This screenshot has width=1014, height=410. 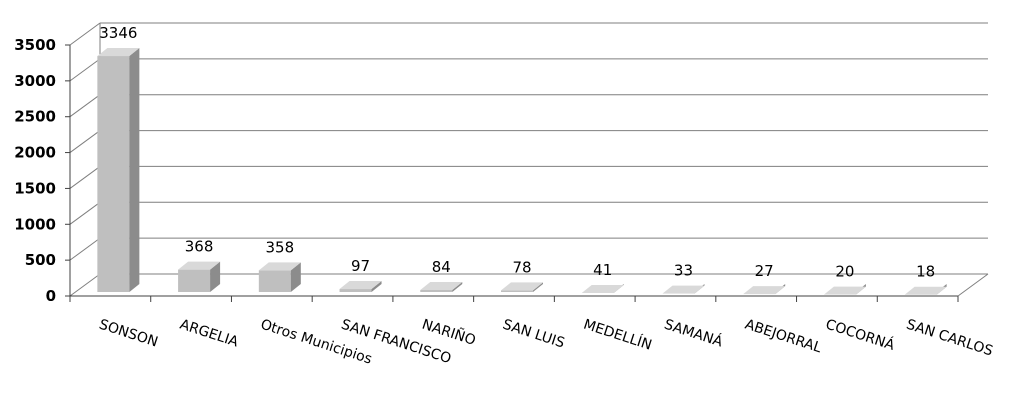 I want to click on category-label: COCORNÁ, so click(x=861, y=335).